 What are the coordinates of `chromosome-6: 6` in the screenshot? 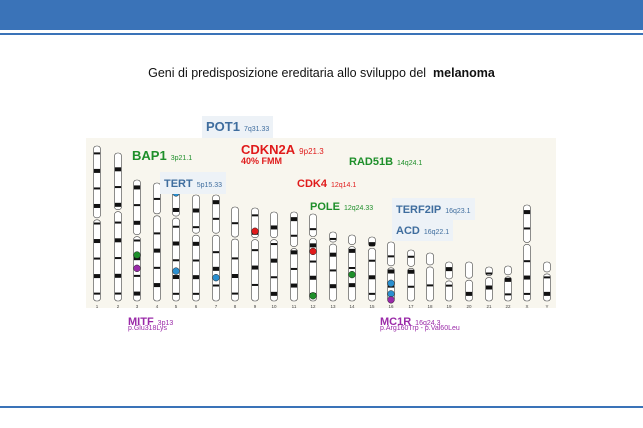 It's located at (196, 251).